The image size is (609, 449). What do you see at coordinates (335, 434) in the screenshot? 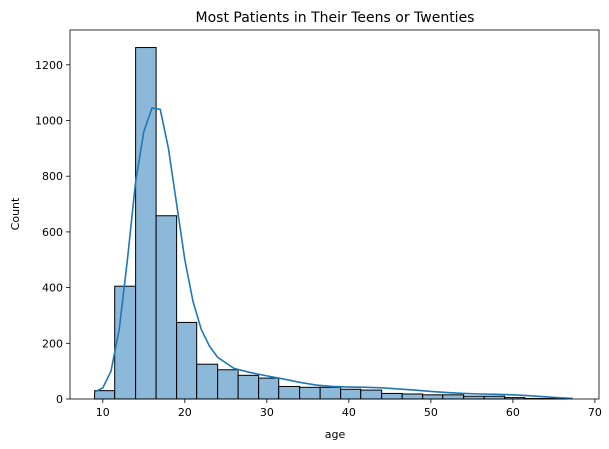
I see `x-axis-label: age` at bounding box center [335, 434].